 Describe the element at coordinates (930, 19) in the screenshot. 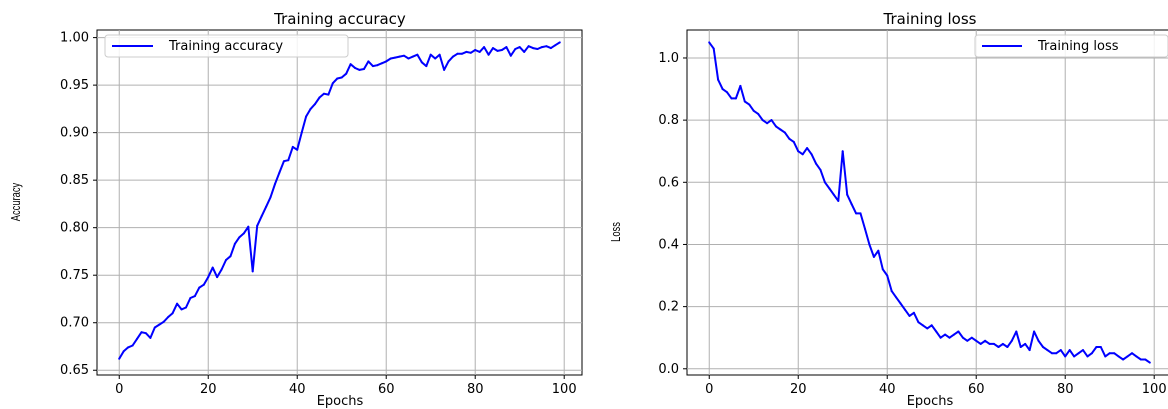

I see `chart-title: Training loss` at that location.